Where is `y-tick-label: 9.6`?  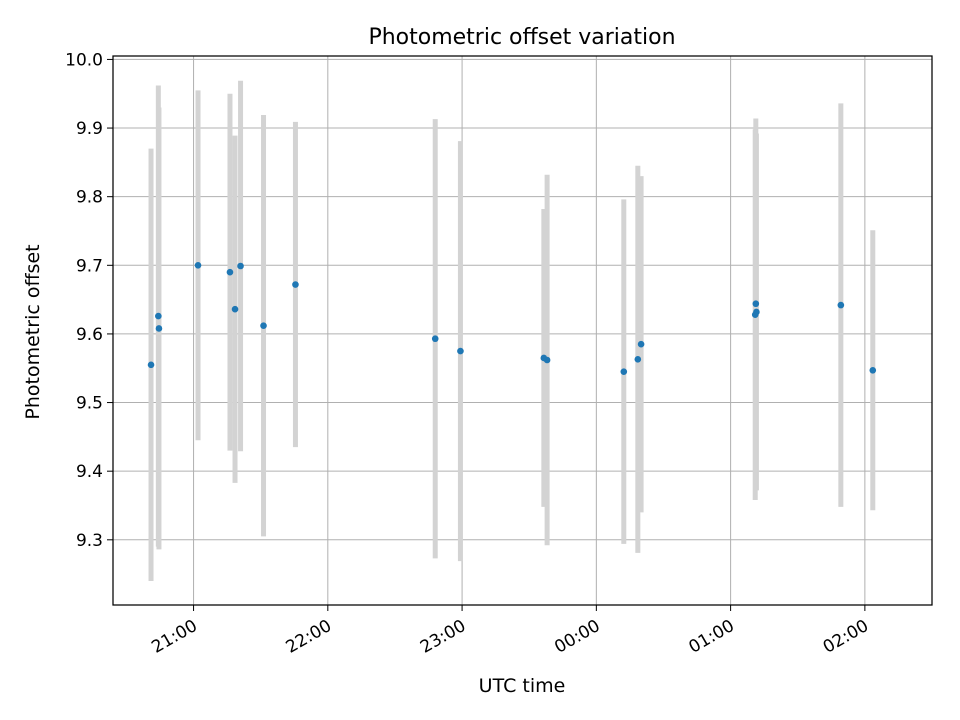 y-tick-label: 9.6 is located at coordinates (89, 335).